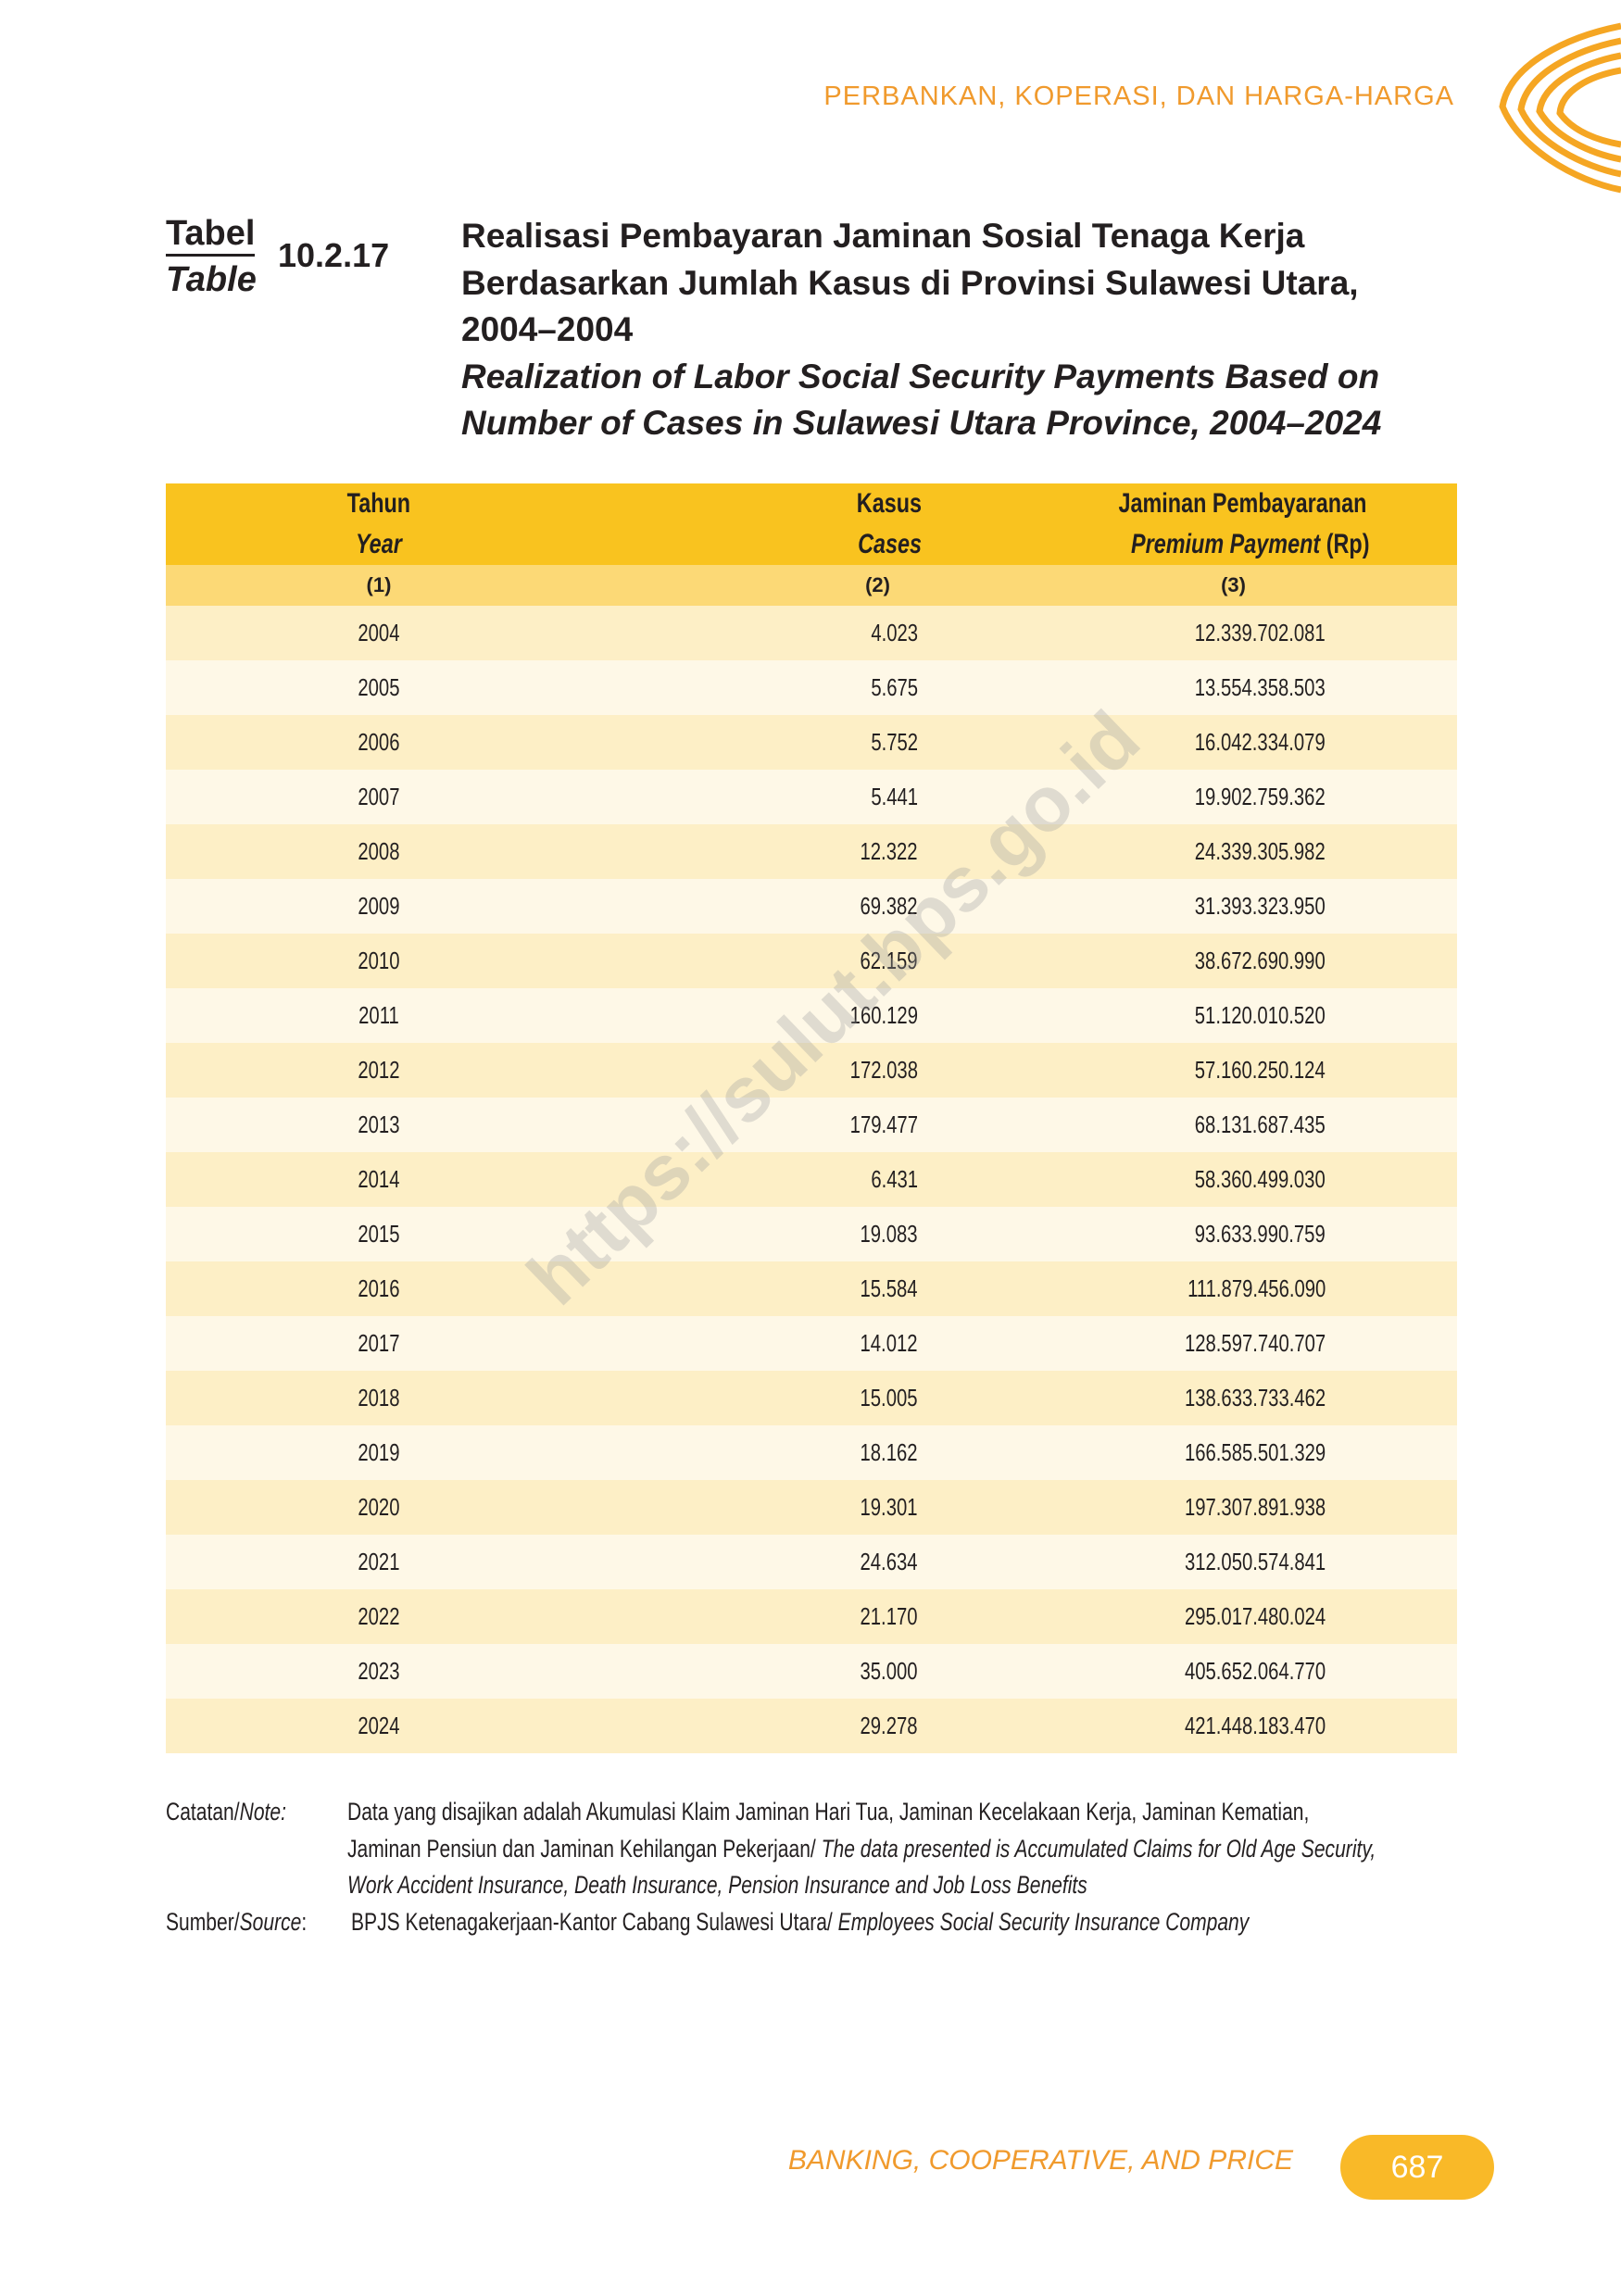 This screenshot has height=2296, width=1621. I want to click on cell-text: 138.633.733.462, so click(1255, 1397).